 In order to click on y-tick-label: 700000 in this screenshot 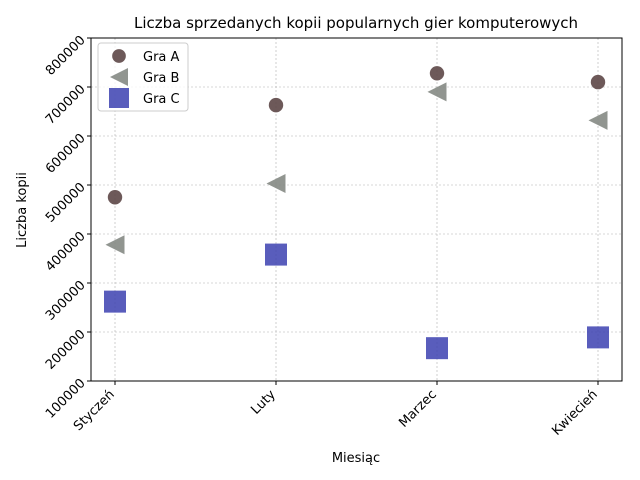, I will do `click(66, 105)`.